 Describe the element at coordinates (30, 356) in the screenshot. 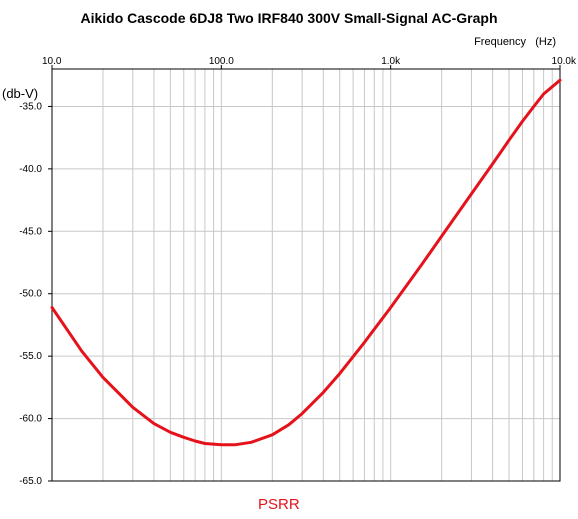

I see `y-tick-label: -55.0` at that location.